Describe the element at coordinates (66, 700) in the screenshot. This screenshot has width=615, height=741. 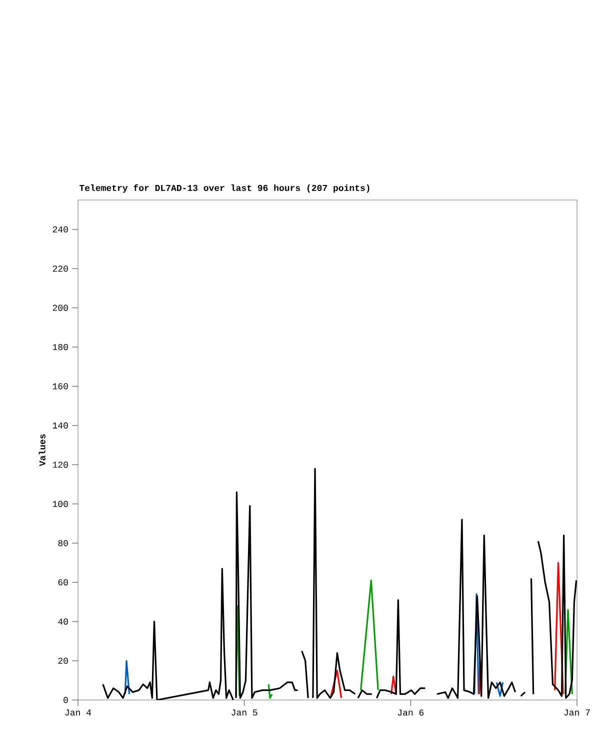
I see `y-tick-label: 0` at that location.